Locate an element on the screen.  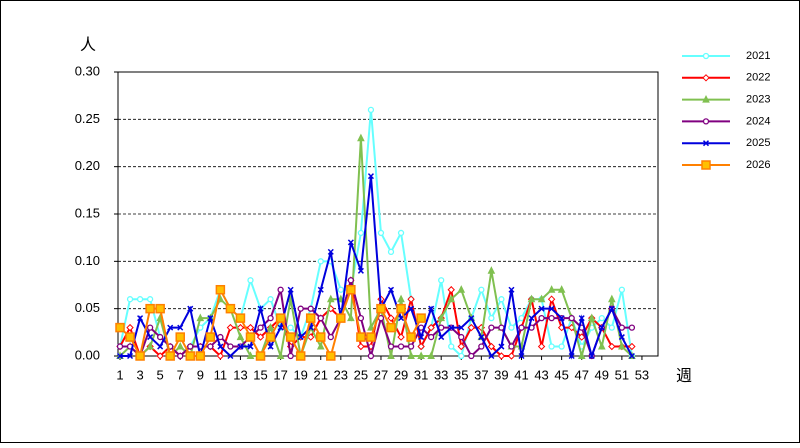
x-tick-label: 17 is located at coordinates (280, 374).